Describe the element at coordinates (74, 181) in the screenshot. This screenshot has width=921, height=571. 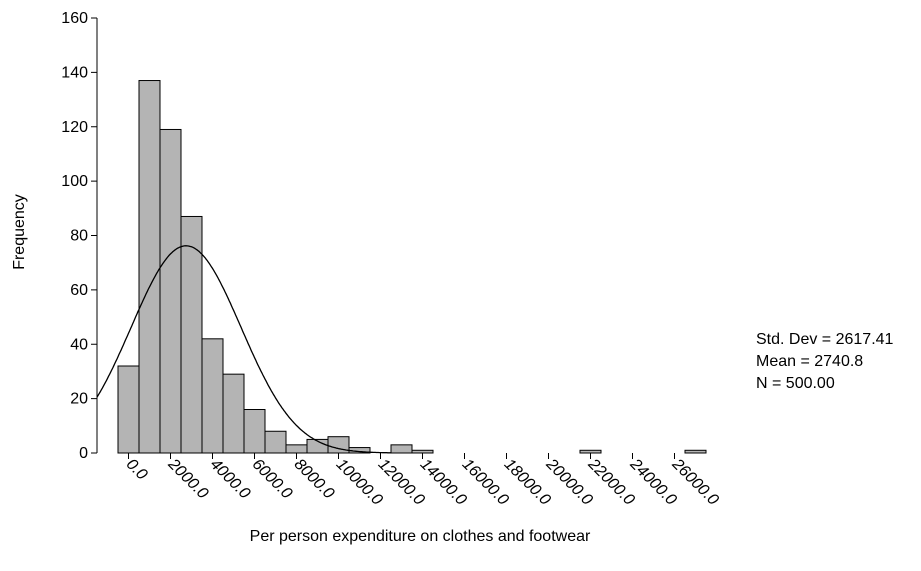
I see `y-tick-label: 100` at that location.